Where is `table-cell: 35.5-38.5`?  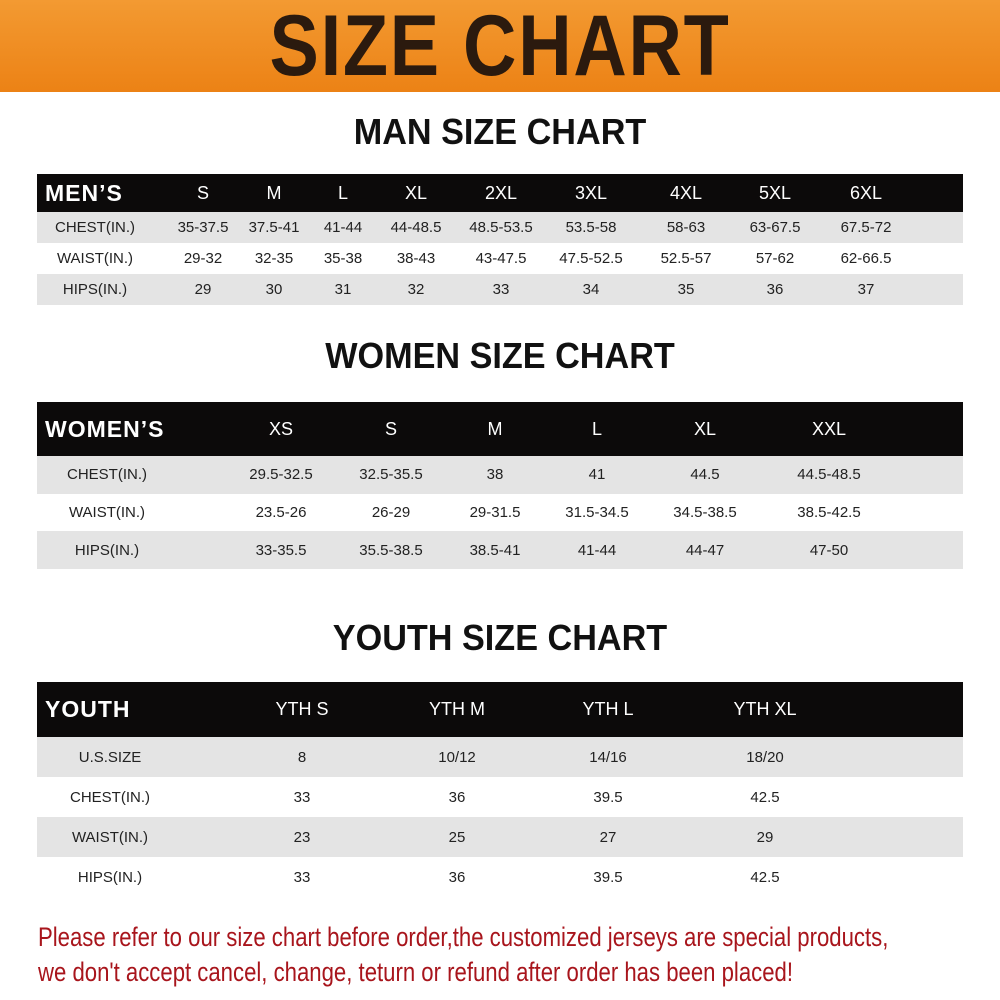
table-cell: 35.5-38.5 is located at coordinates (391, 550).